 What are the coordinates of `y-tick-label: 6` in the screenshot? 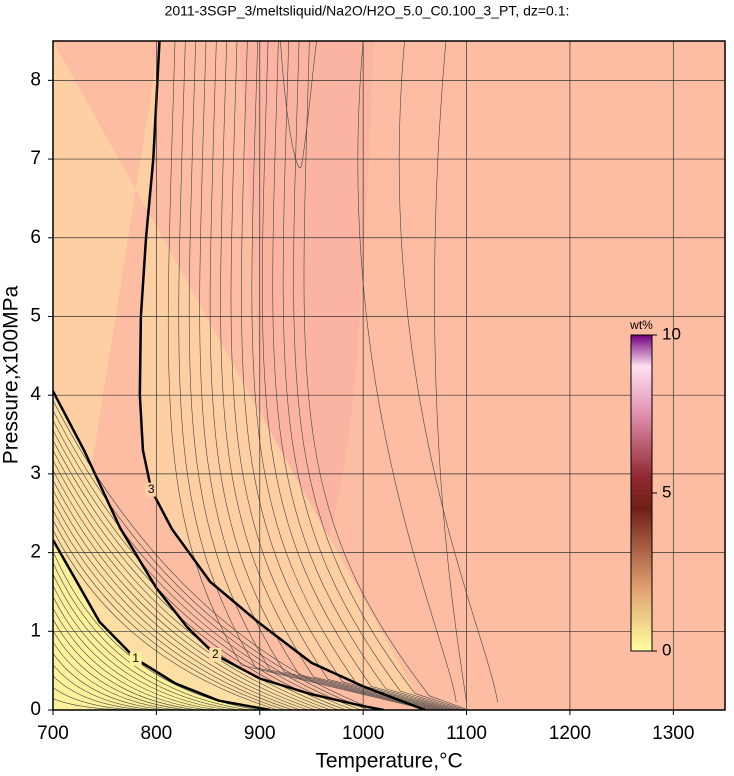 It's located at (35, 237).